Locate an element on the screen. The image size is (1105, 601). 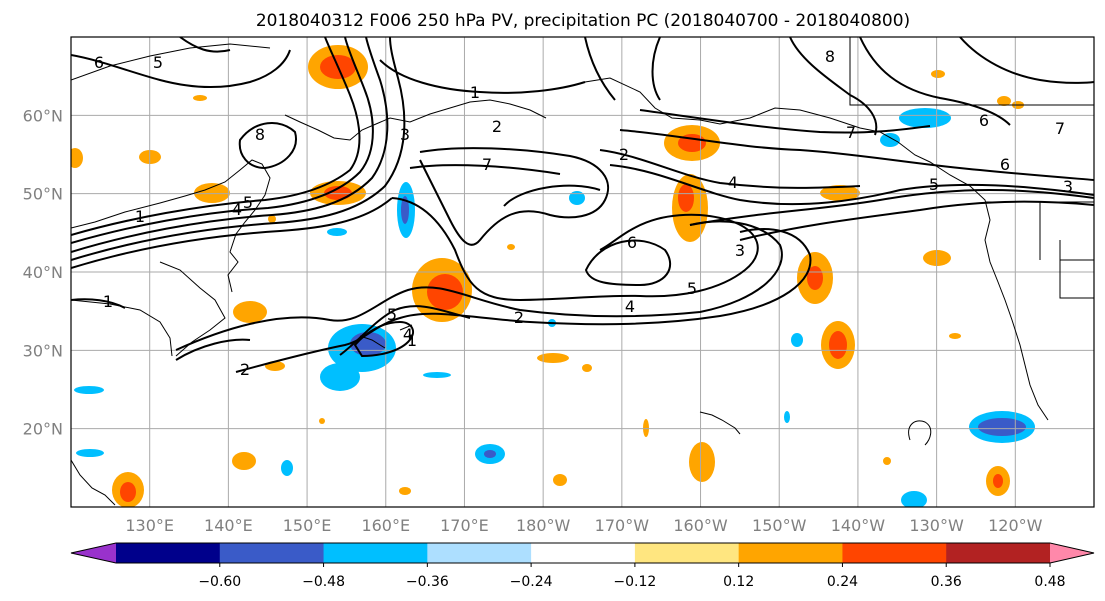
longitude-label: 130°W is located at coordinates (936, 525).